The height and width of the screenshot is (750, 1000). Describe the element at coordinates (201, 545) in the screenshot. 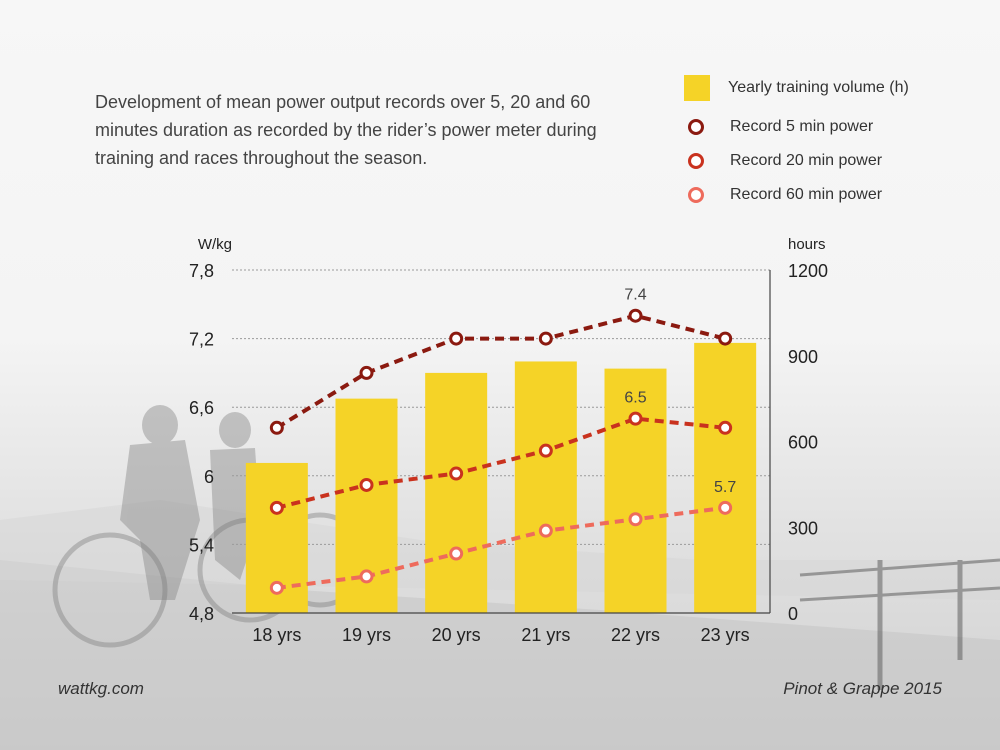

I see `left-axis-tick-label: 5,4` at that location.